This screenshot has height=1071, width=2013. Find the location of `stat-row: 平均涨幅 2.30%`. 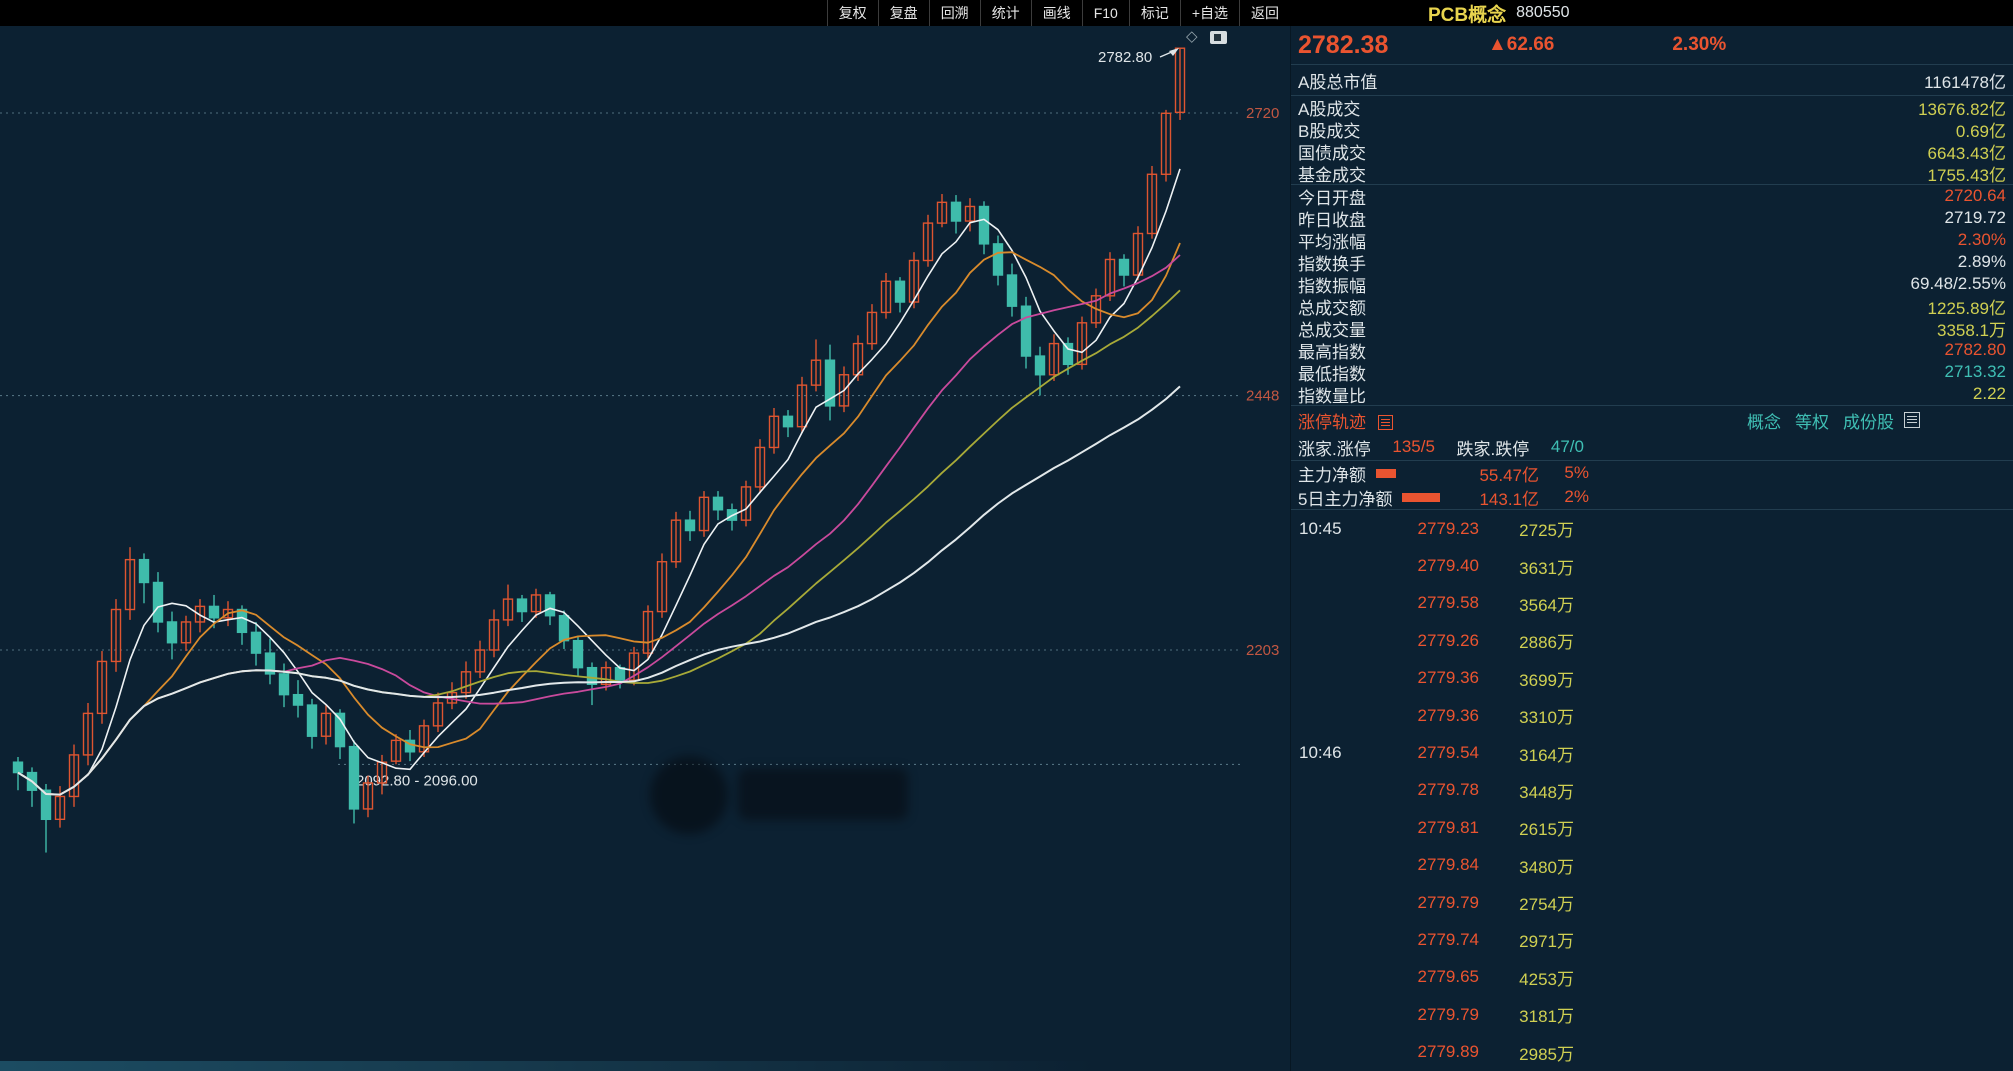

stat-row: 平均涨幅 2.30% is located at coordinates (1652, 240).